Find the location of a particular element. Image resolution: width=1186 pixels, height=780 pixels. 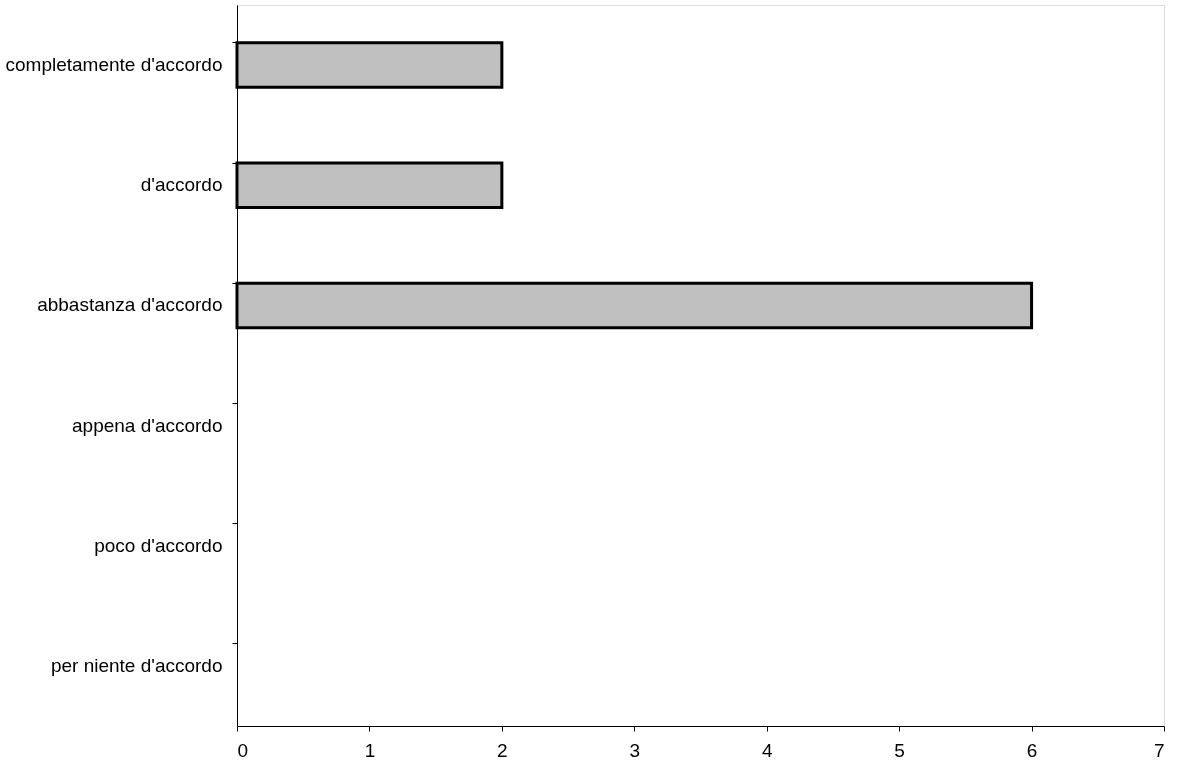

y-tick-label: appena d'accordo is located at coordinates (147, 425).